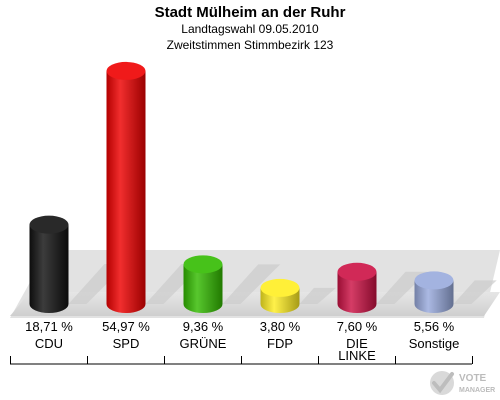 This screenshot has width=500, height=400. What do you see at coordinates (477, 390) in the screenshot?
I see `logo-text-manager: MANAGER` at bounding box center [477, 390].